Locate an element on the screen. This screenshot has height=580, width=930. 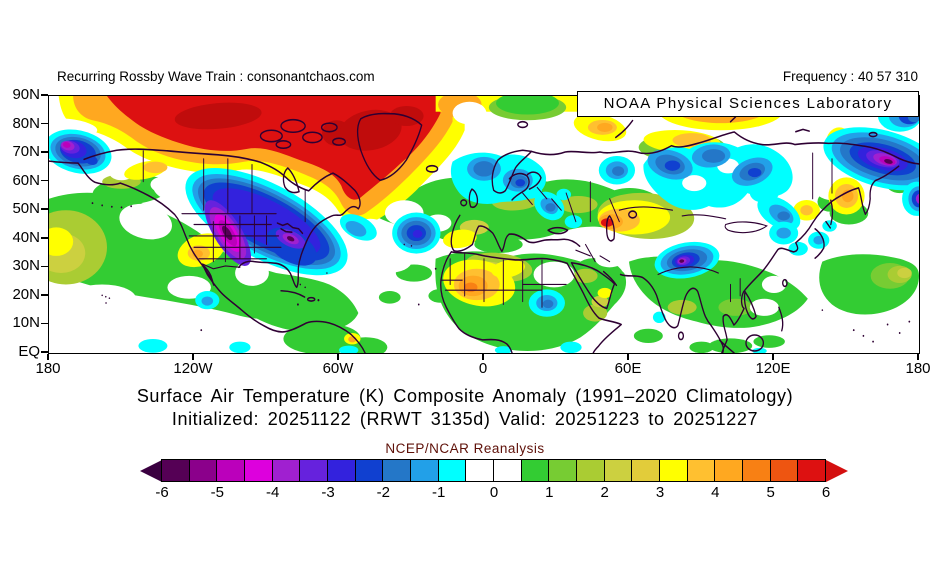
colorbar-tick-label: -2 is located at coordinates (383, 492).